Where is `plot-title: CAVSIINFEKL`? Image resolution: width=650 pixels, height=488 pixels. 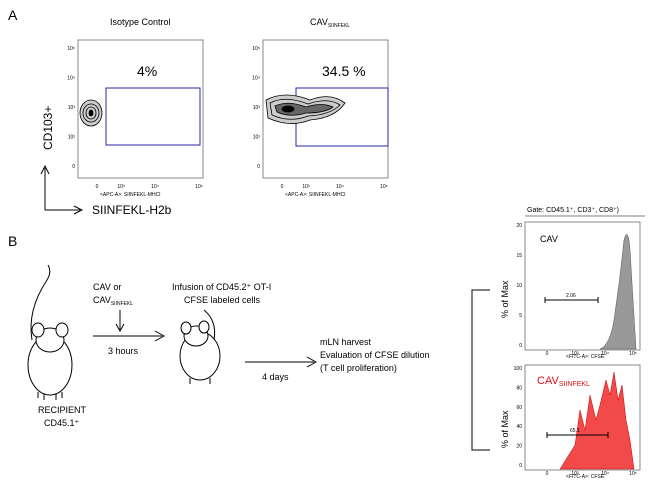
plot-title: CAVSIINFEKL is located at coordinates (330, 23).